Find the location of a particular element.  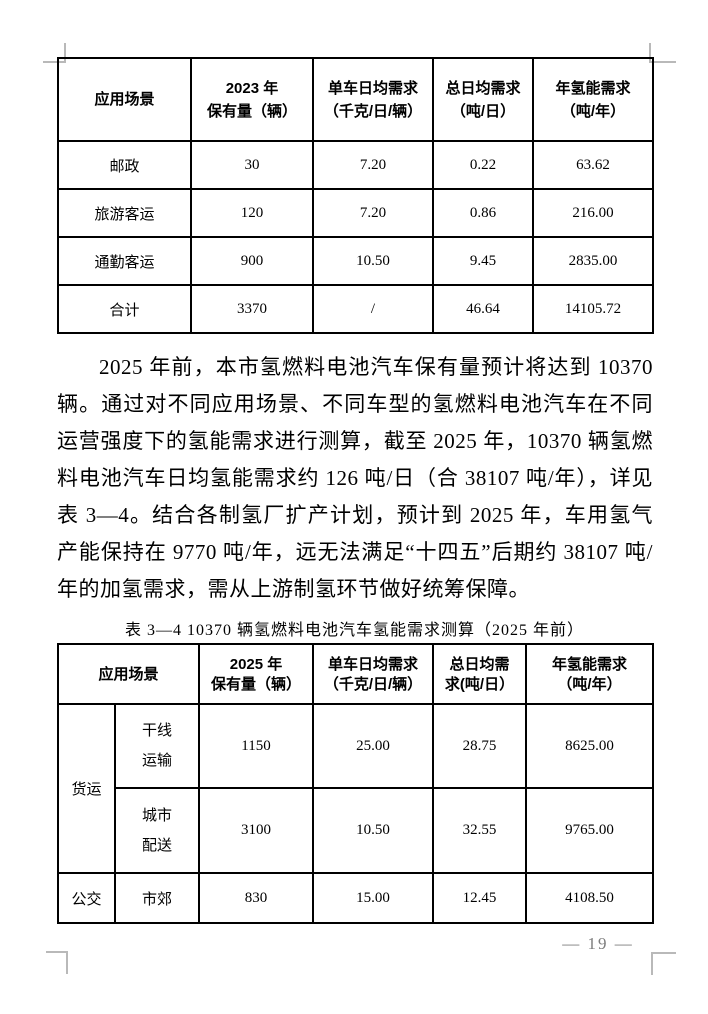

cell-scene: 合计 is located at coordinates (124, 309).